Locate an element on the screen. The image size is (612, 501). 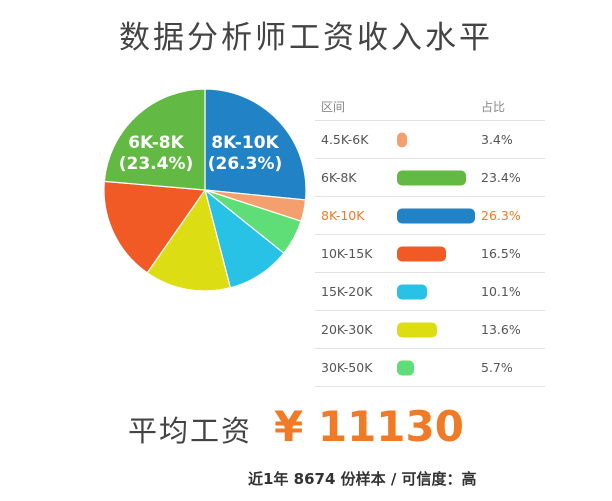
average-salary: 平均工资 ¥ 11130 is located at coordinates (296, 426).